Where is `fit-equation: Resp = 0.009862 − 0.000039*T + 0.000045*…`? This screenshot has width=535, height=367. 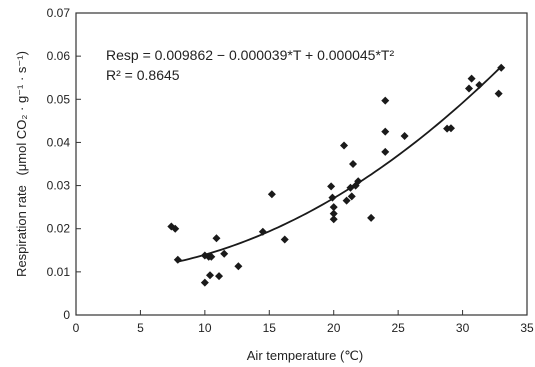 fit-equation: Resp = 0.009862 − 0.000039*T + 0.000045*… is located at coordinates (250, 55).